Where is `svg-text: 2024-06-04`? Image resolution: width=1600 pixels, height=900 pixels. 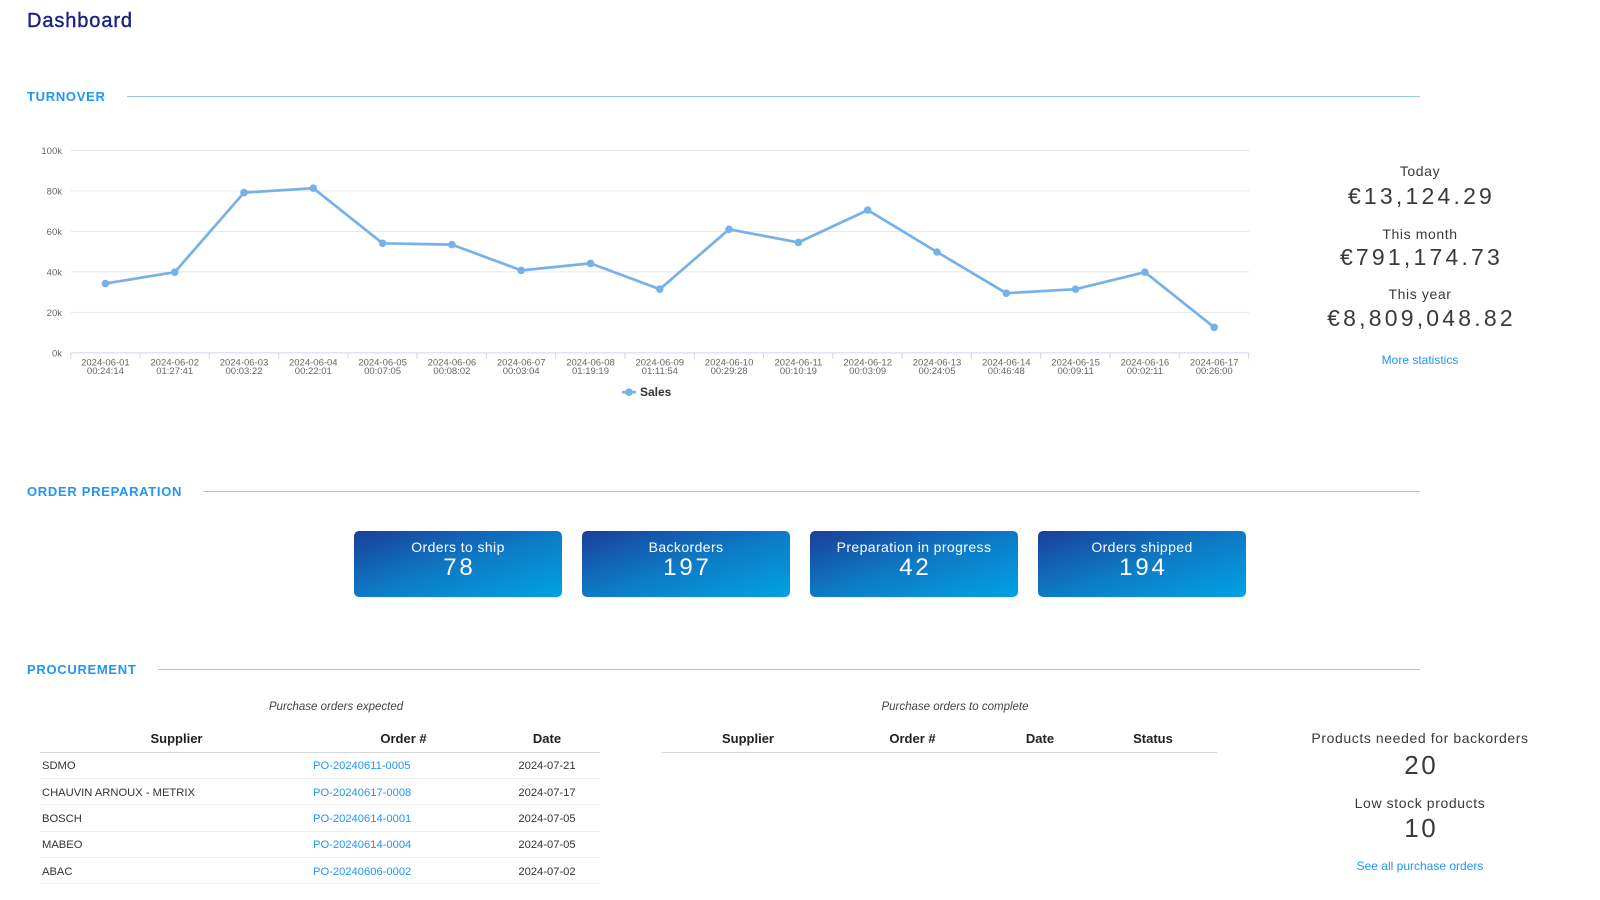
svg-text: 2024-06-04 is located at coordinates (313, 363).